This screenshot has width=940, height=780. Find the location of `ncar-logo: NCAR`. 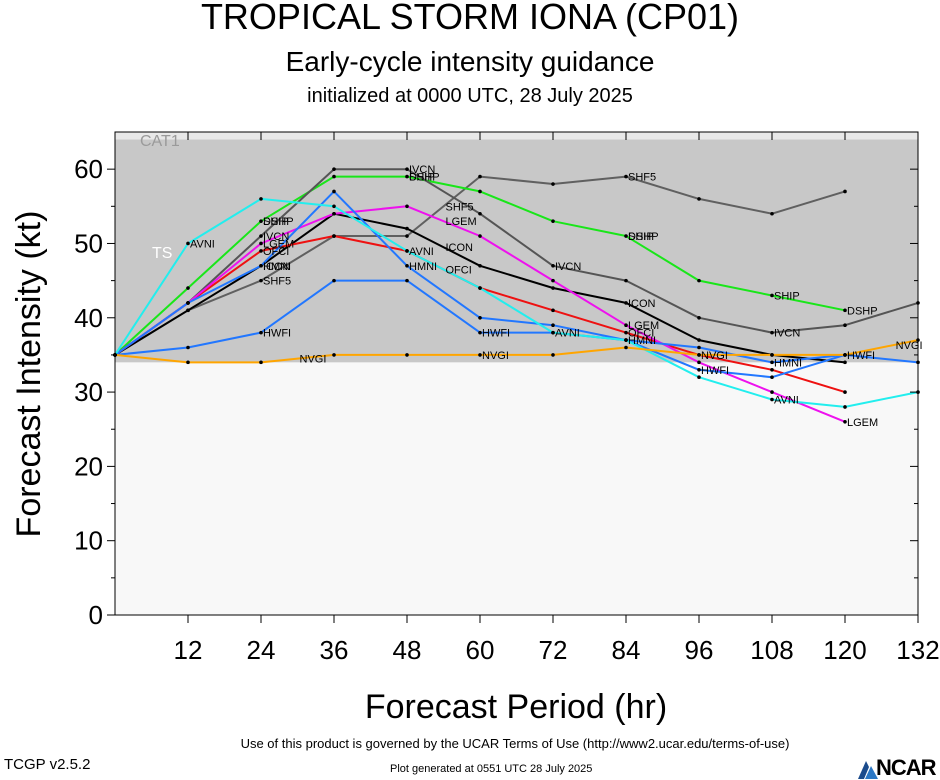

ncar-logo: NCAR is located at coordinates (898, 767).